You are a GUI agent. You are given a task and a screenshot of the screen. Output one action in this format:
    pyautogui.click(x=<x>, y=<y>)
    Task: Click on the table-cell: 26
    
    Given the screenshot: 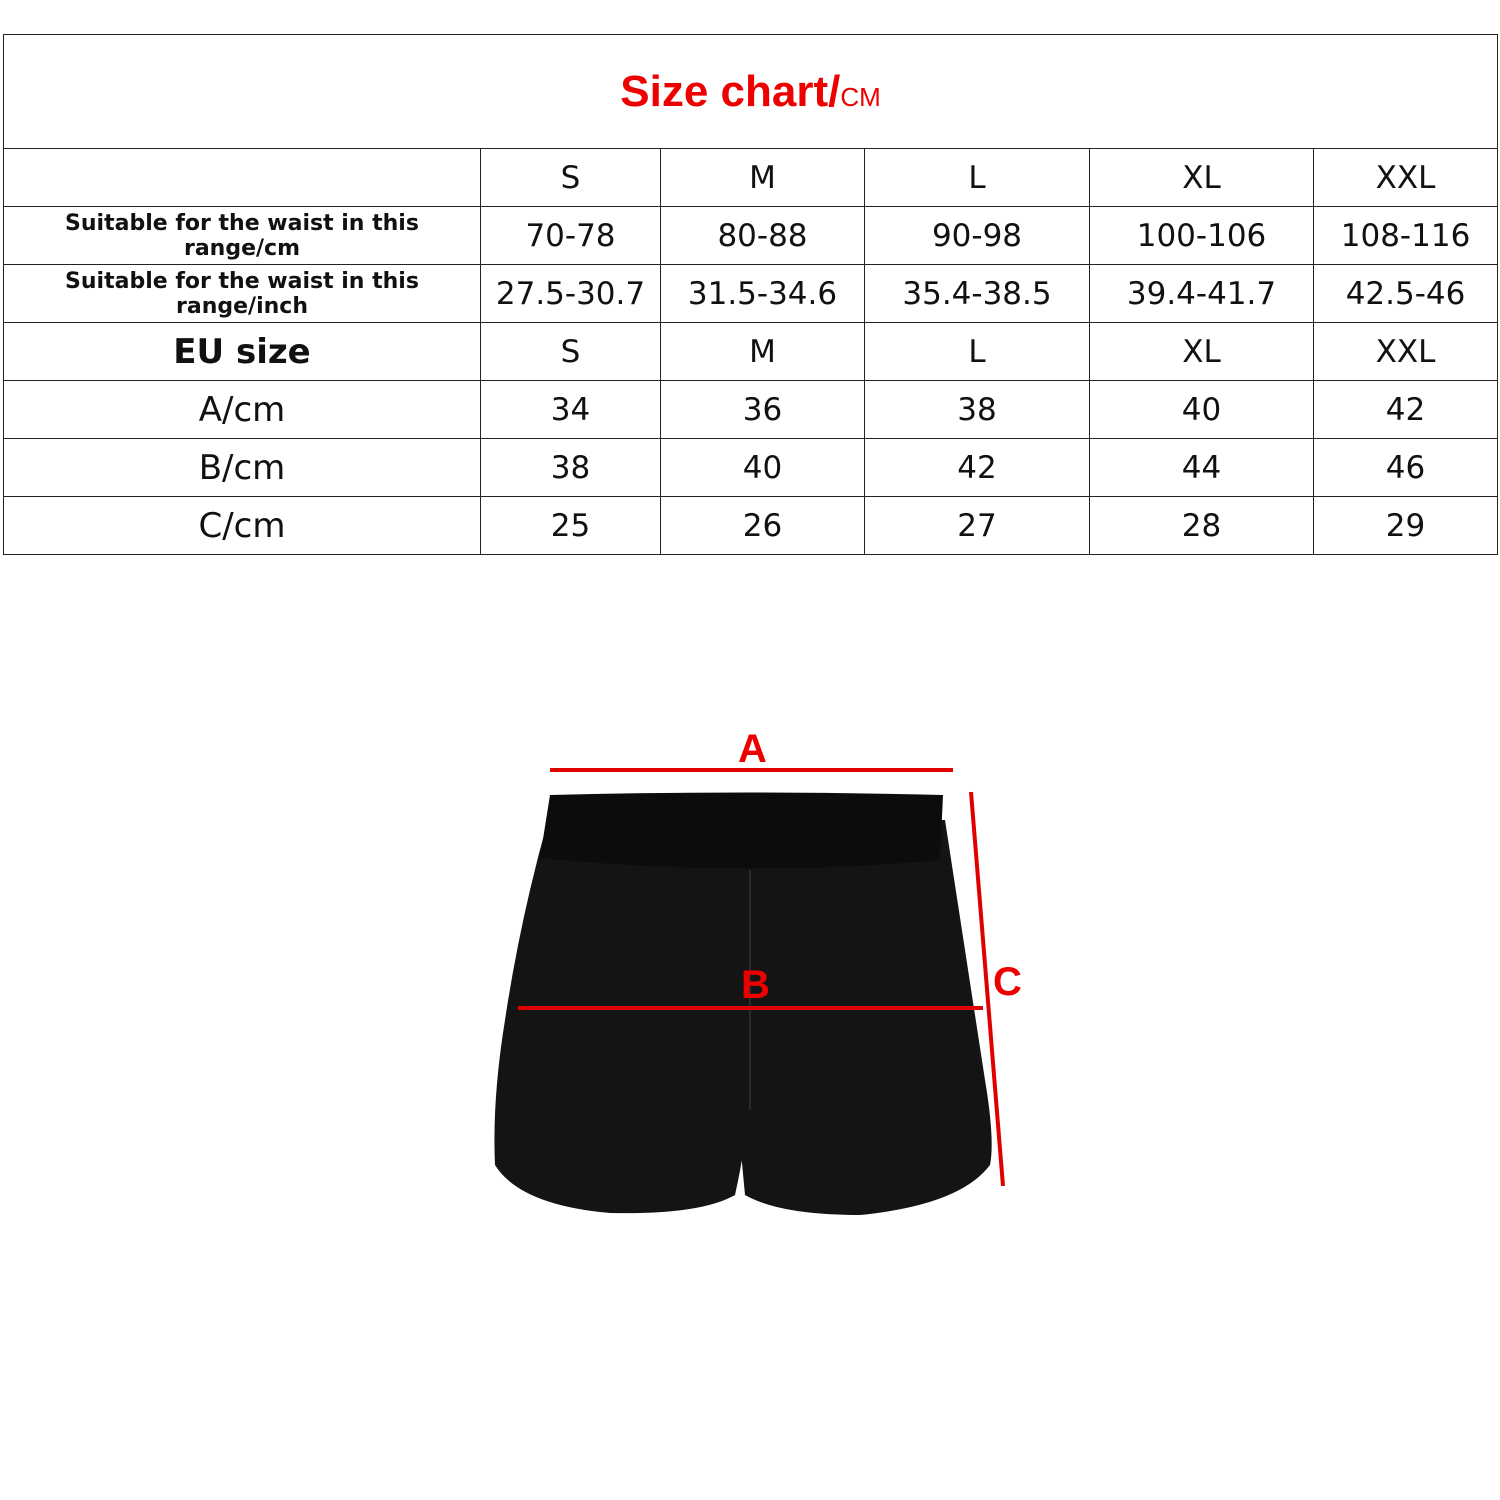 What is the action you would take?
    pyautogui.click(x=762, y=525)
    